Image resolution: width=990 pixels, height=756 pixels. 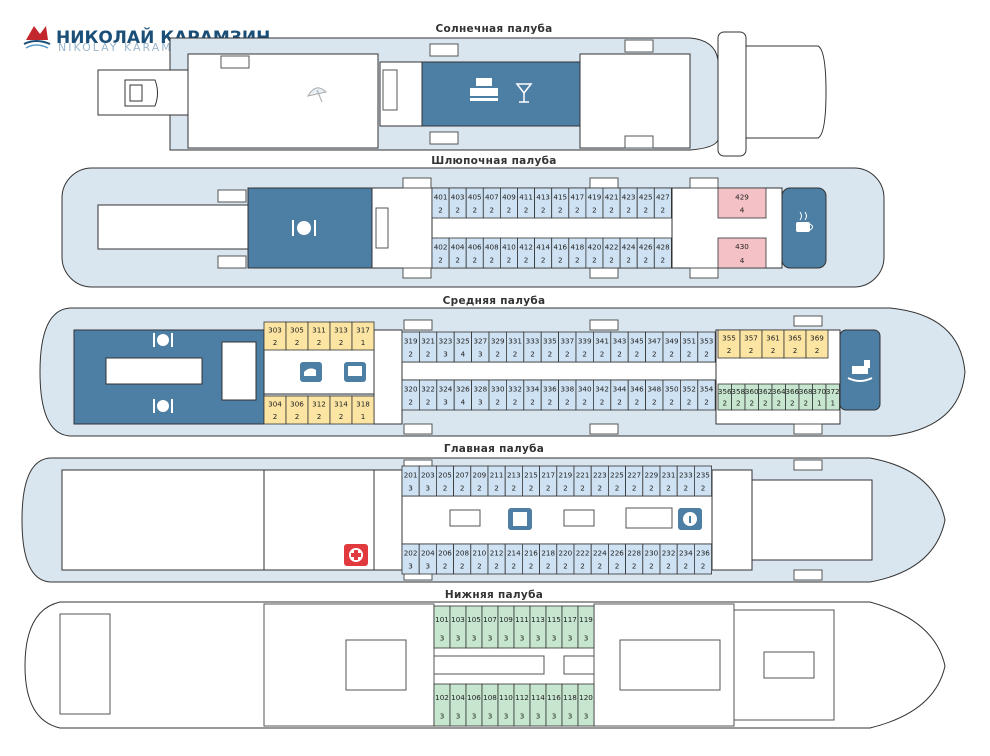 I want to click on cabin-354: 354 2, so click(x=706, y=395).